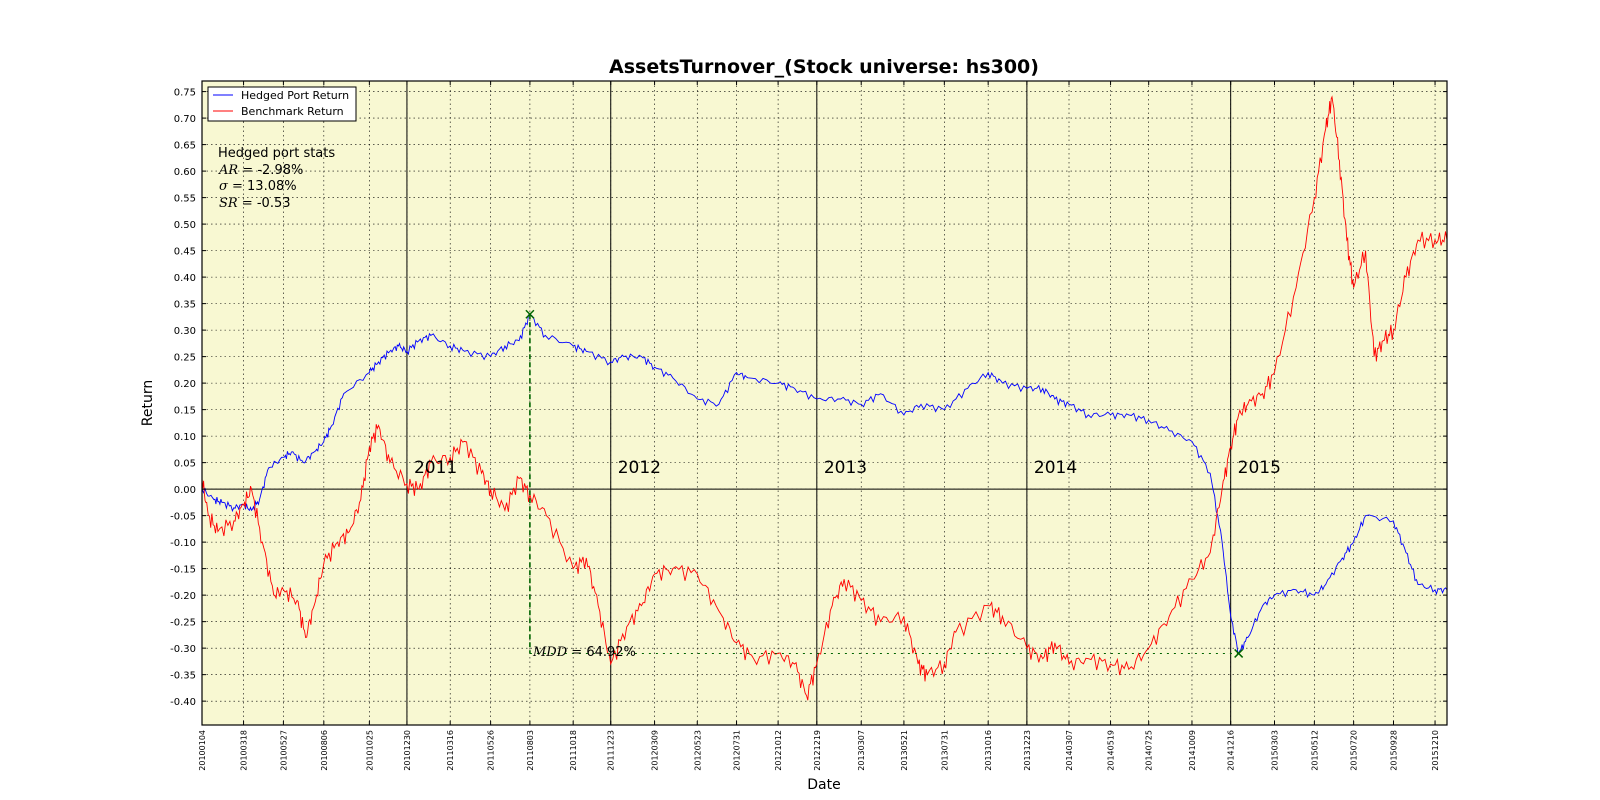 This screenshot has width=1600, height=800. What do you see at coordinates (183, 649) in the screenshot?
I see `y-tick-label: -0.30` at bounding box center [183, 649].